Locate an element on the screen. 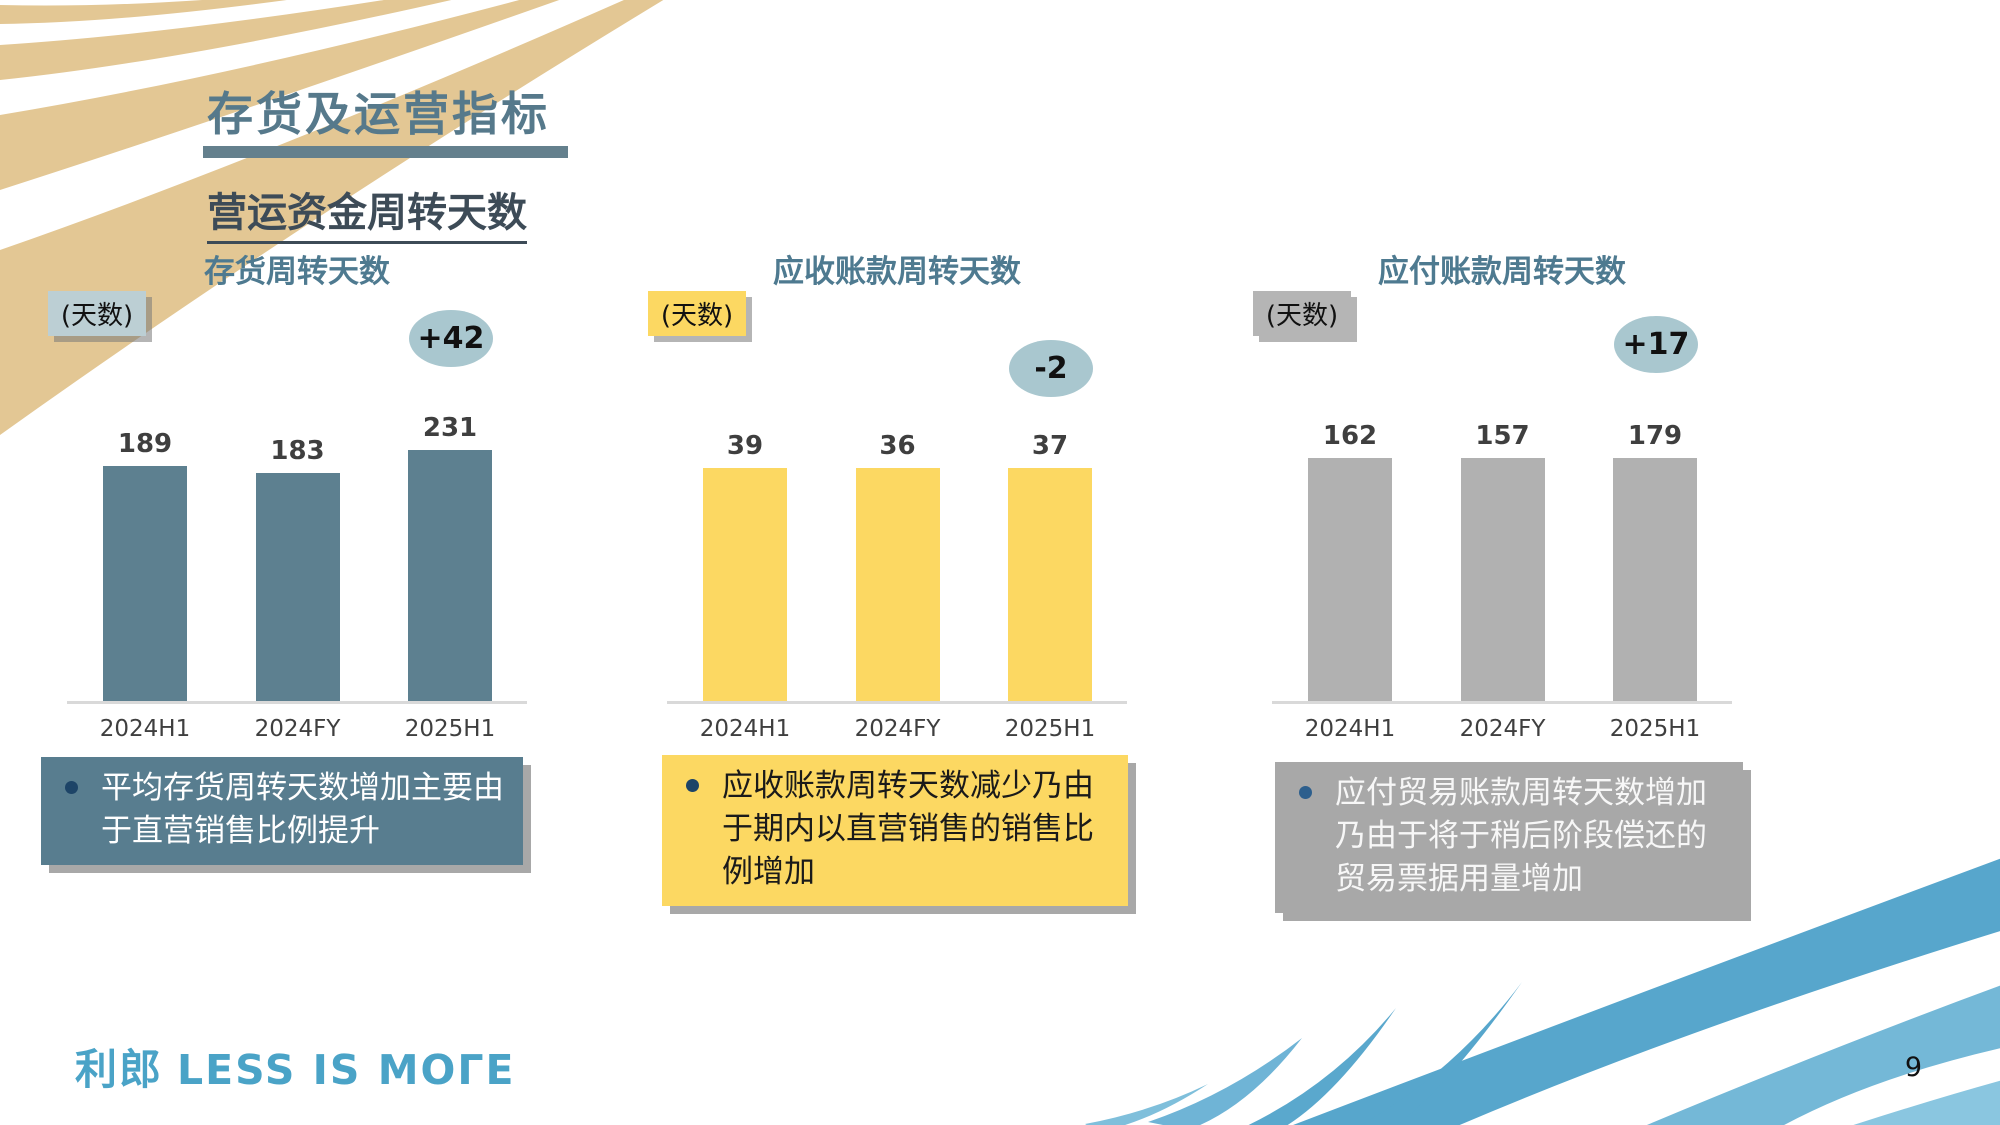  bar-slot: 189 is located at coordinates (145, 557).